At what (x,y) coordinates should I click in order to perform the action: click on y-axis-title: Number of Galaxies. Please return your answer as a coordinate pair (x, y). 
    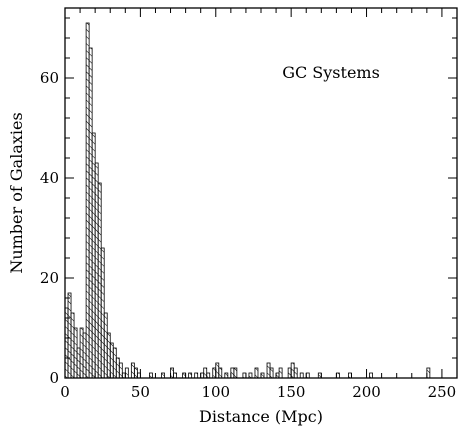
    Looking at the image, I should click on (16, 192).